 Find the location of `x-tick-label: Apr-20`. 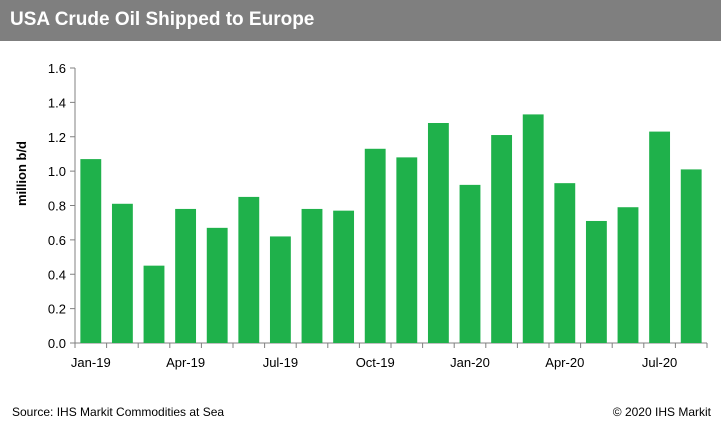

x-tick-label: Apr-20 is located at coordinates (564, 362).